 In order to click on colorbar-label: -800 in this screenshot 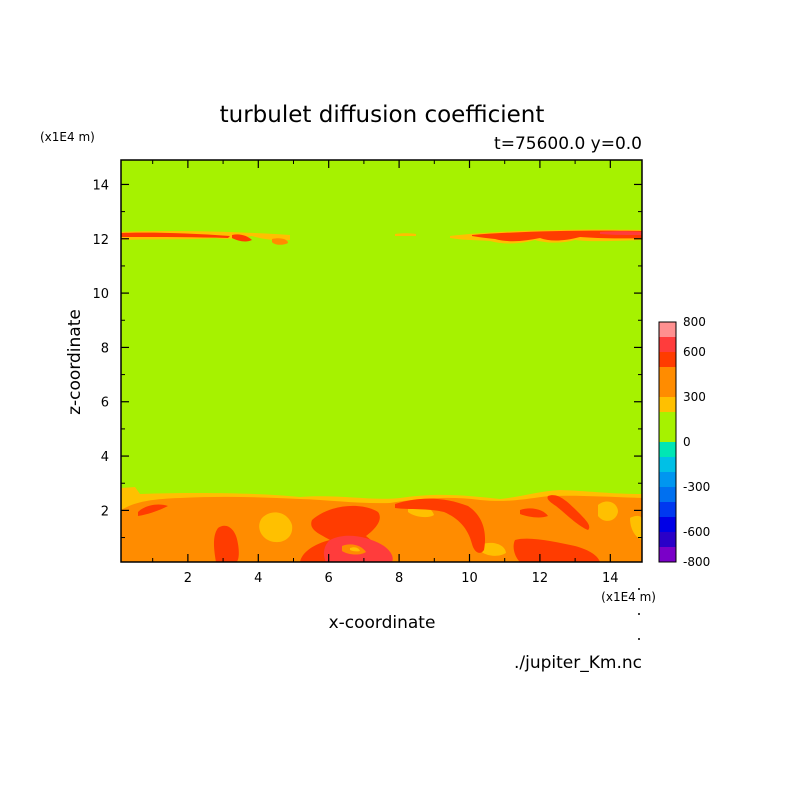, I will do `click(696, 562)`.